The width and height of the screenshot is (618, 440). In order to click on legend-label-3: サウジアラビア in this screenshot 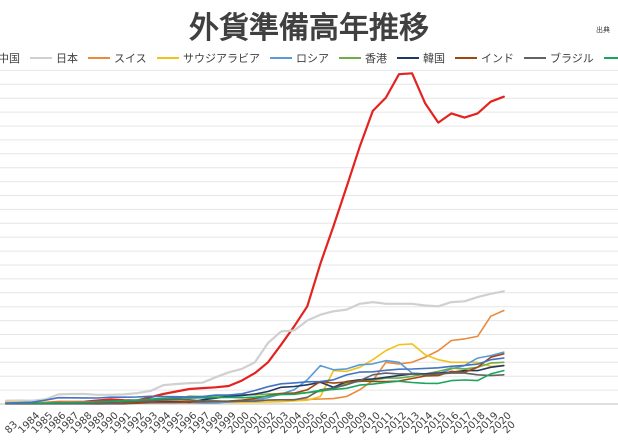, I will do `click(221, 58)`.